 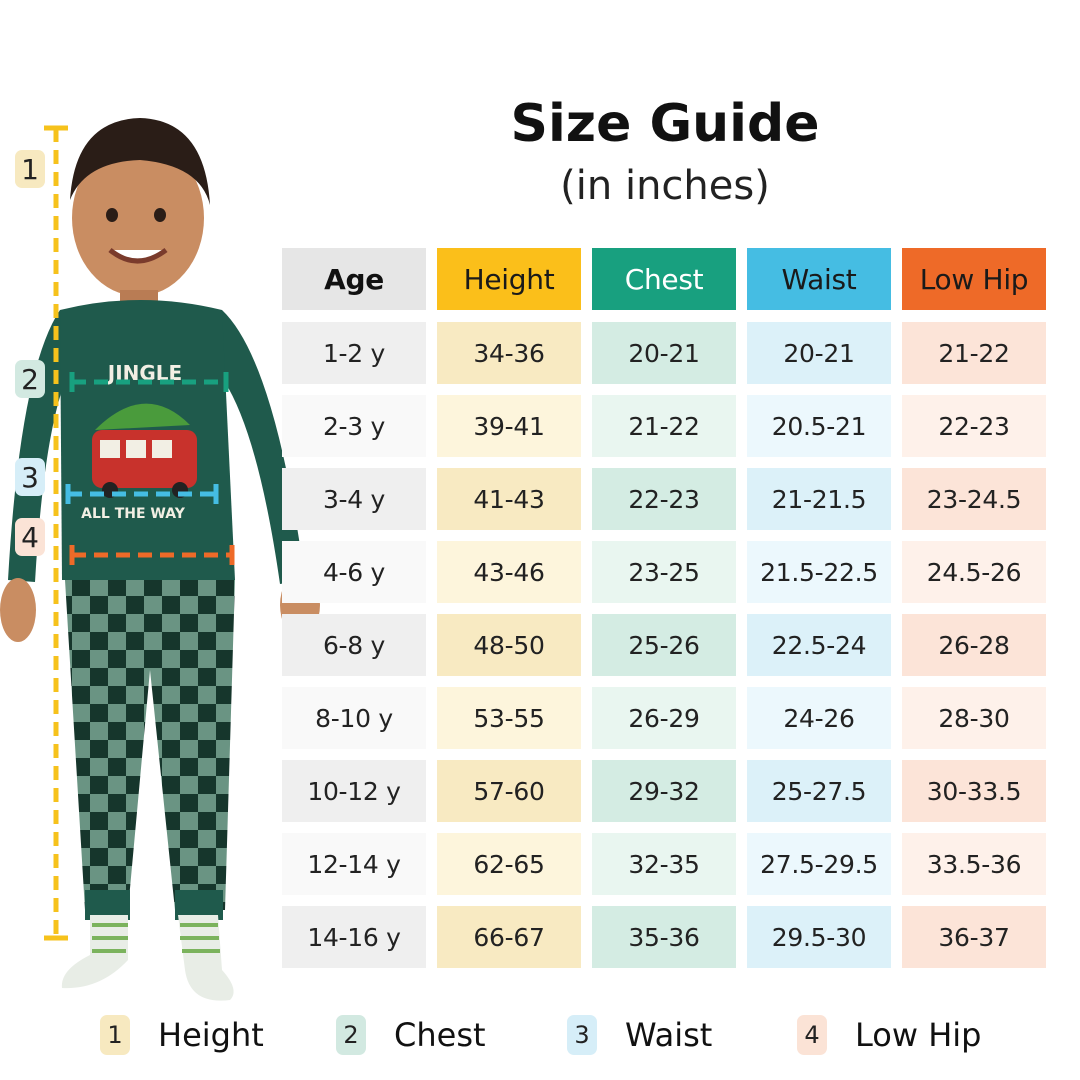 I want to click on marker-height: 1, so click(x=30, y=169).